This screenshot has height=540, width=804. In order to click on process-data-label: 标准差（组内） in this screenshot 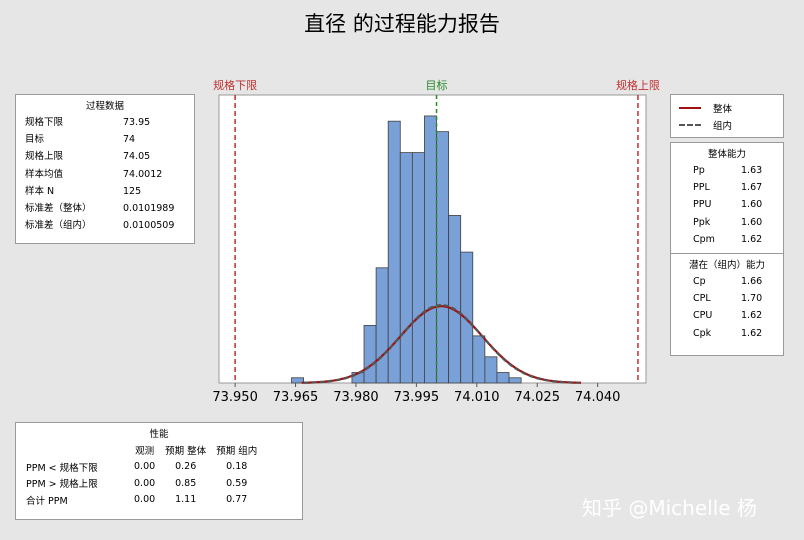, I will do `click(58, 226)`.